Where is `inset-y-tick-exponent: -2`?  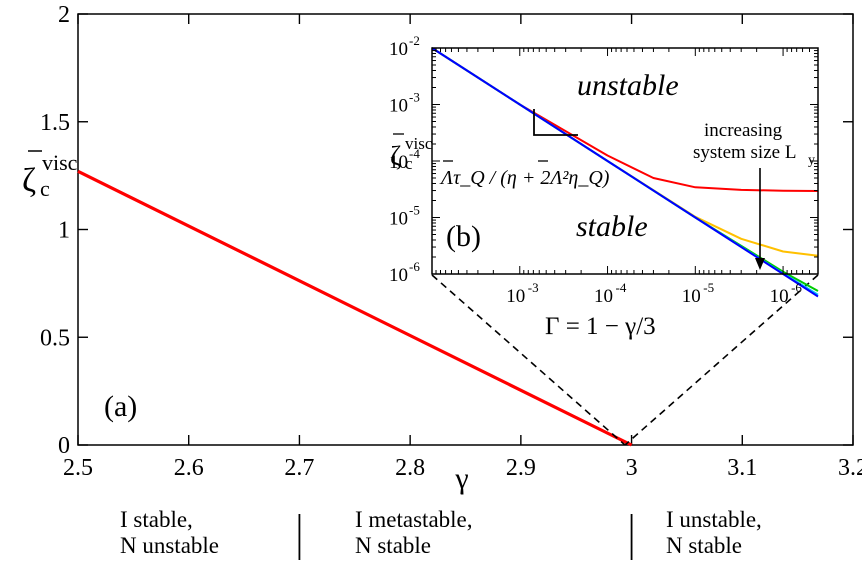
inset-y-tick-exponent: -2 is located at coordinates (414, 40).